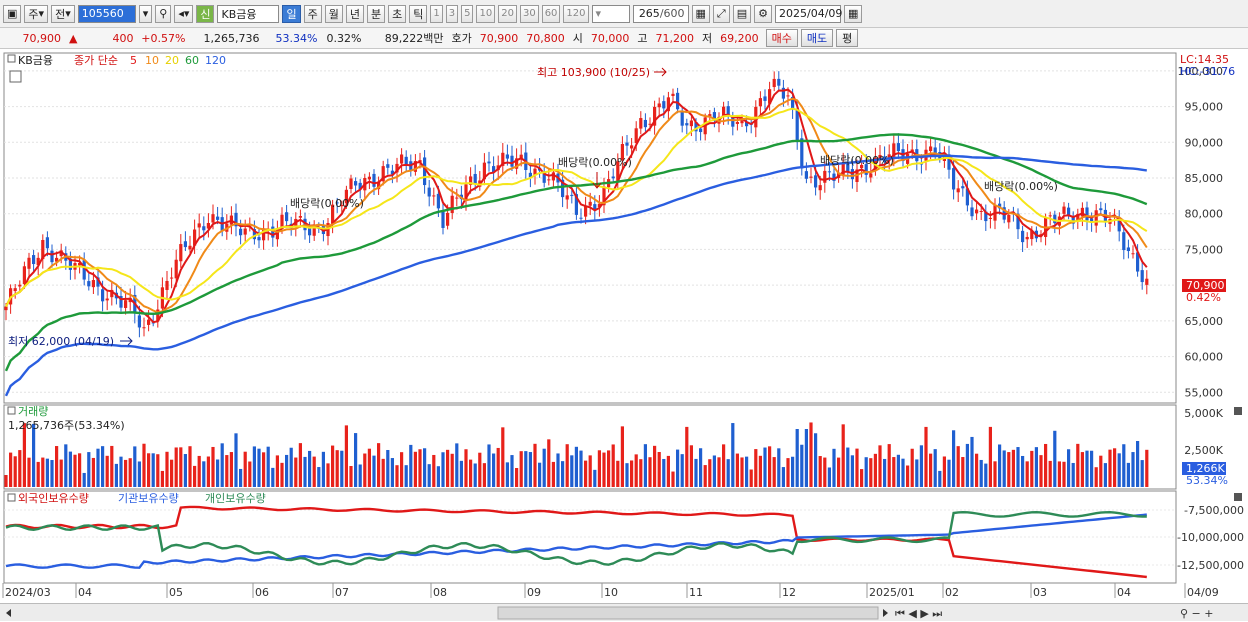  Describe the element at coordinates (418, 13) in the screenshot. I see `tab-tick: 틱` at that location.